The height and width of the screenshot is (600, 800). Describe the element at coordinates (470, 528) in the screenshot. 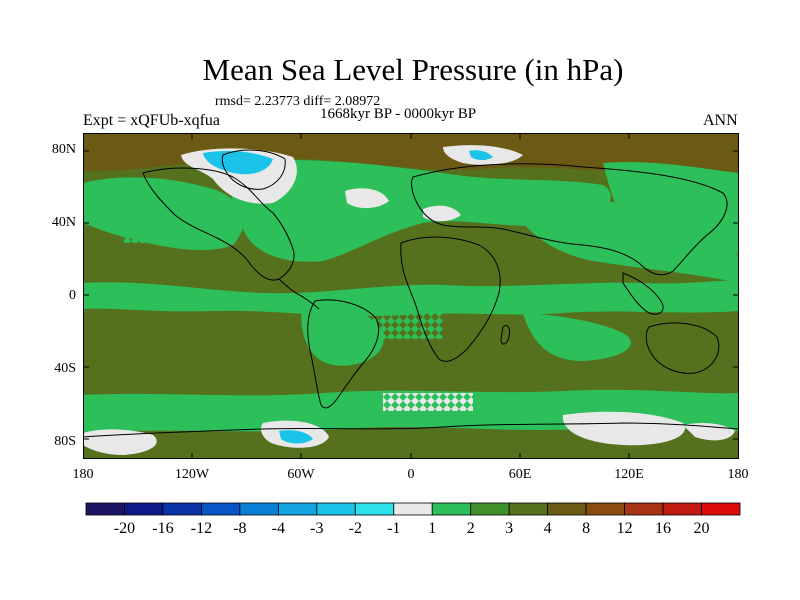

I see `colorbar-label: 2` at that location.